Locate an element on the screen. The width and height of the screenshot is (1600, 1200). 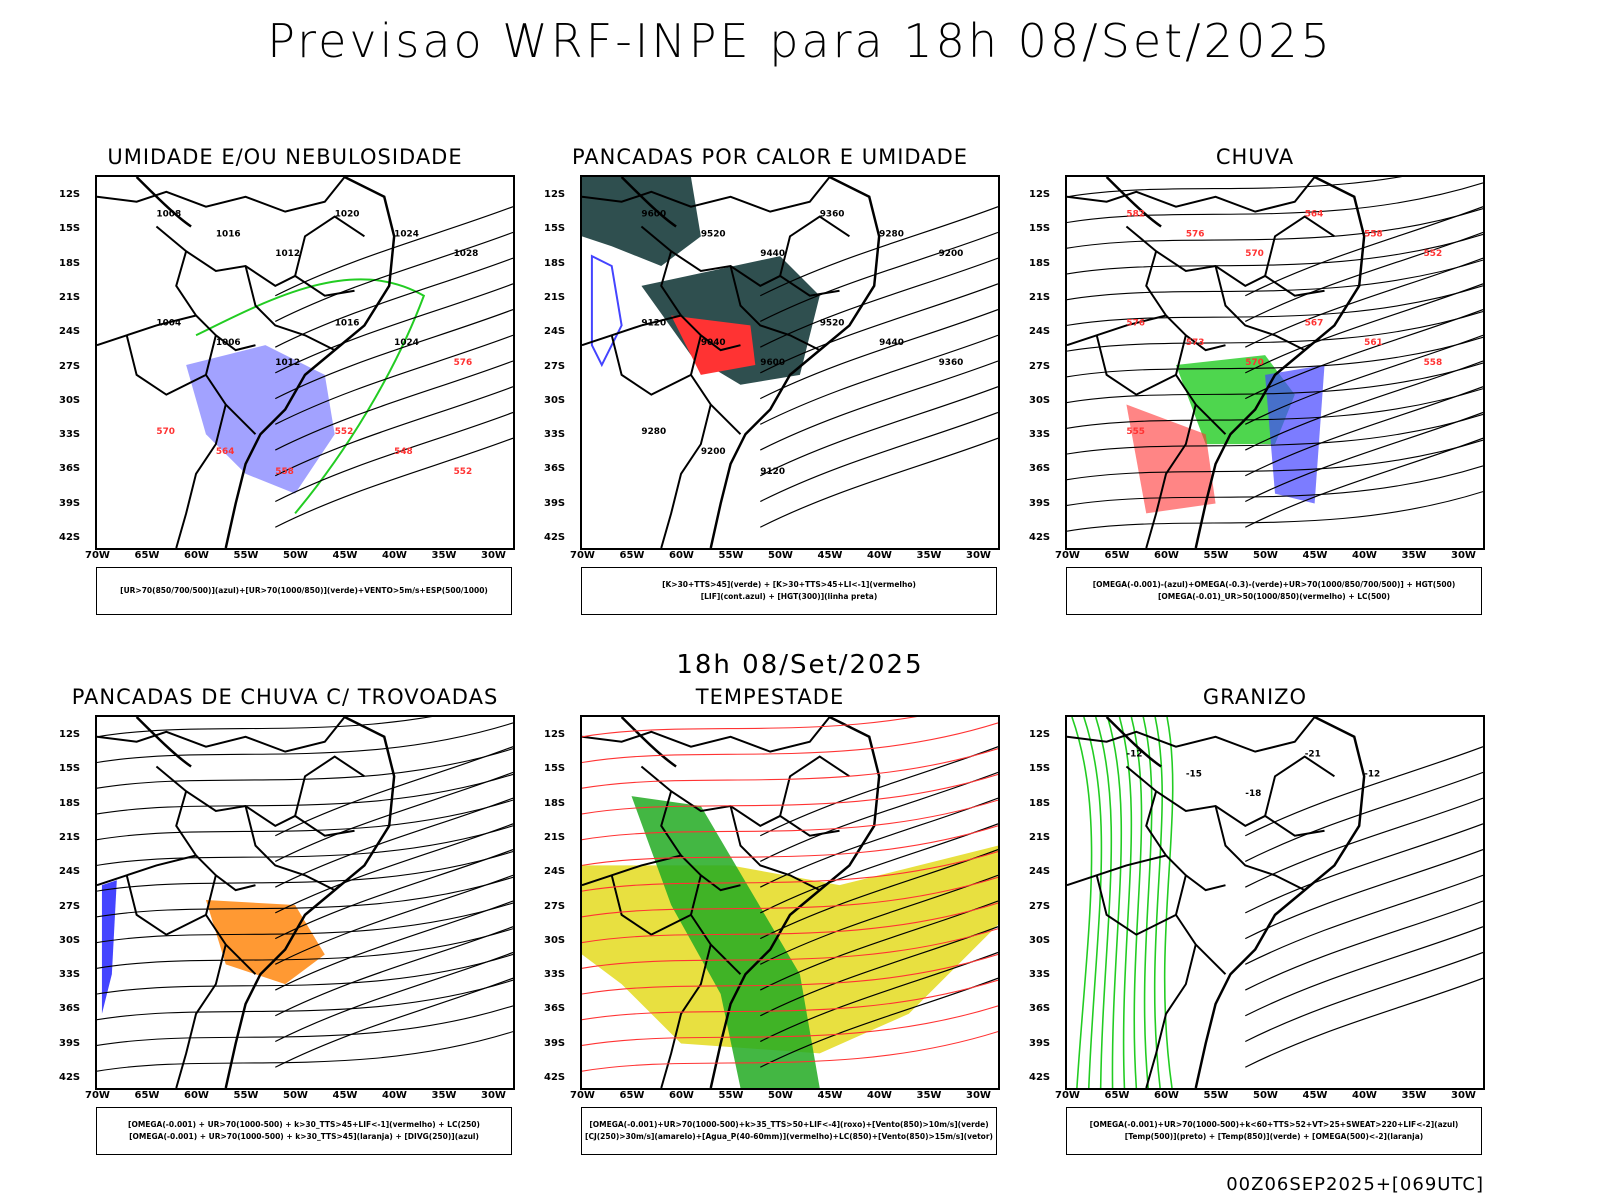
contour-label: 1004 is located at coordinates (168, 323).